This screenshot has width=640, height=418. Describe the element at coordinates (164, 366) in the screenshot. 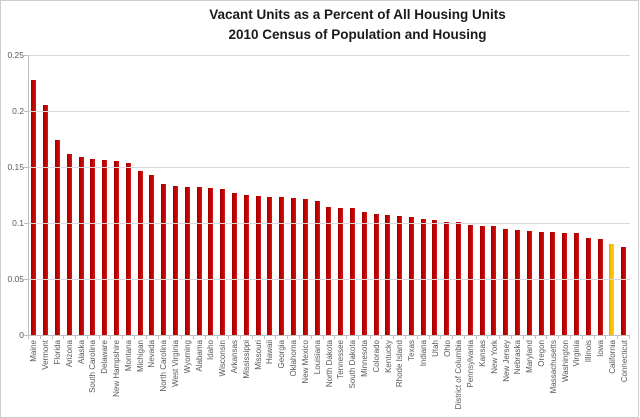

I see `x-axis-label-north-carolina: North Carolina` at that location.